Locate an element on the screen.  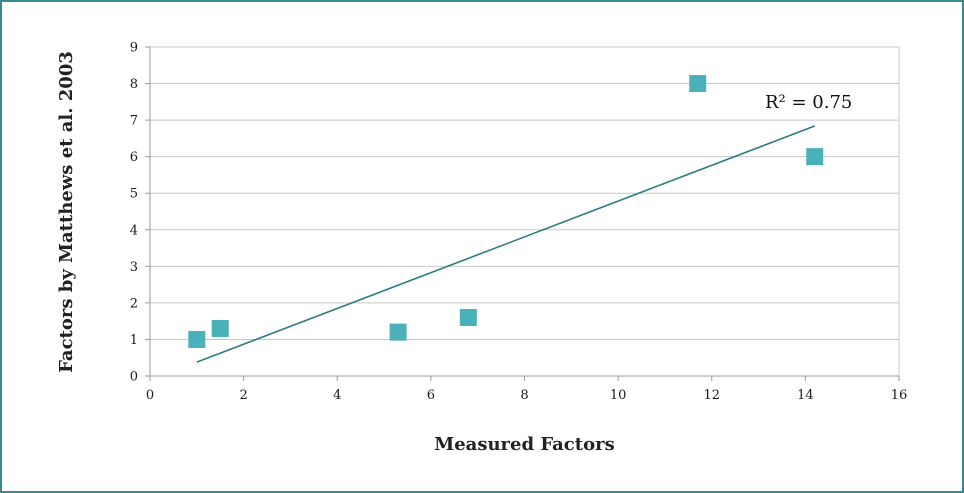
x-tick-label: 4 is located at coordinates (337, 395).